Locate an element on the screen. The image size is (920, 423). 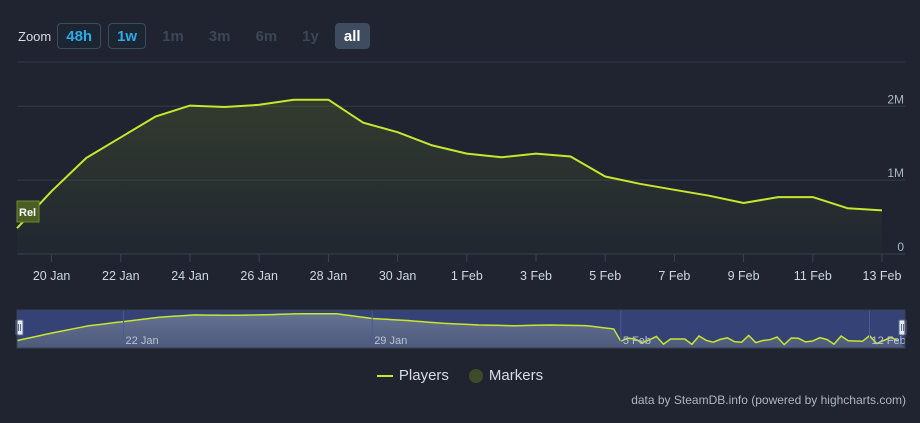
zoom-48h-button: 48h is located at coordinates (79, 36).